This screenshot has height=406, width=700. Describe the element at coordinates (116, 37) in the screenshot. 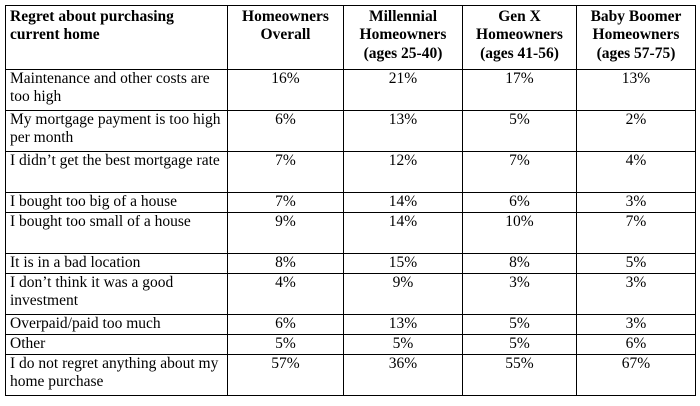

I see `header-regret: Regret about purchasing current home` at that location.